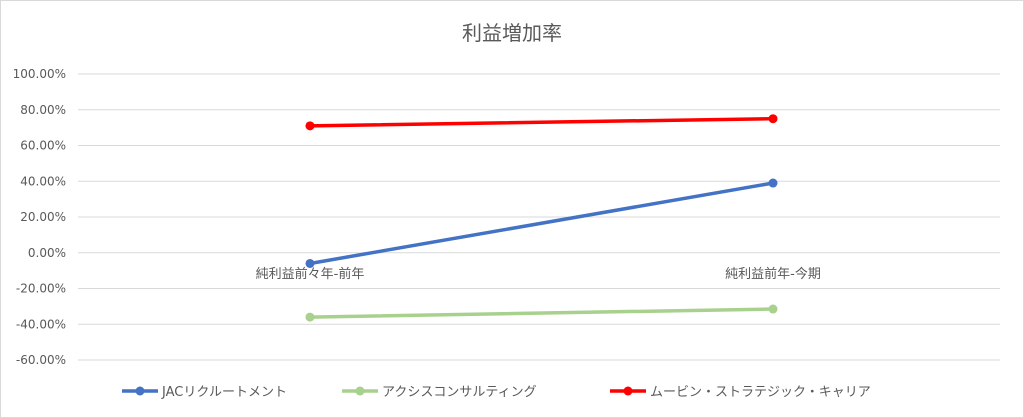 The height and width of the screenshot is (418, 1024). Describe the element at coordinates (538, 274) in the screenshot. I see `category-labels: 純利益前々年-前年 純利益前年-今期` at that location.